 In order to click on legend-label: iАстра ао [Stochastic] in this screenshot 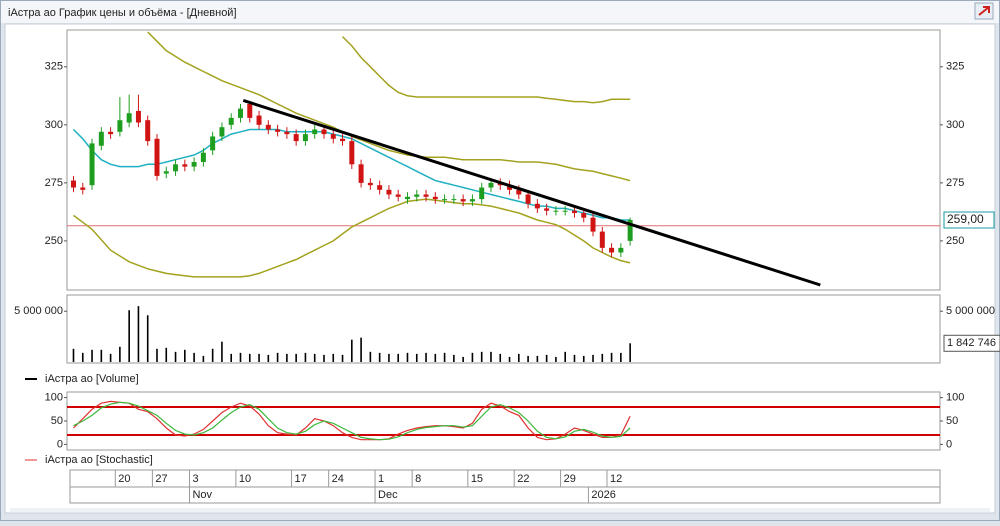, I will do `click(99, 460)`.